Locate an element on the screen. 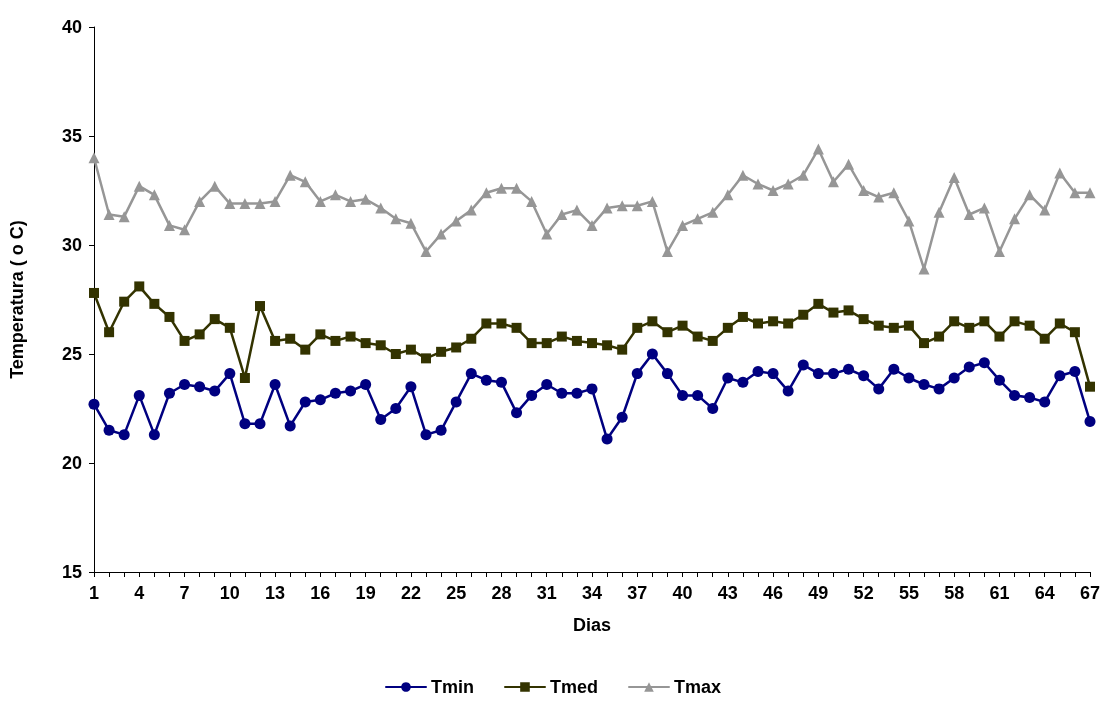 This screenshot has width=1106, height=706. y-axis-title: Temperatura ( o C) is located at coordinates (17, 299).